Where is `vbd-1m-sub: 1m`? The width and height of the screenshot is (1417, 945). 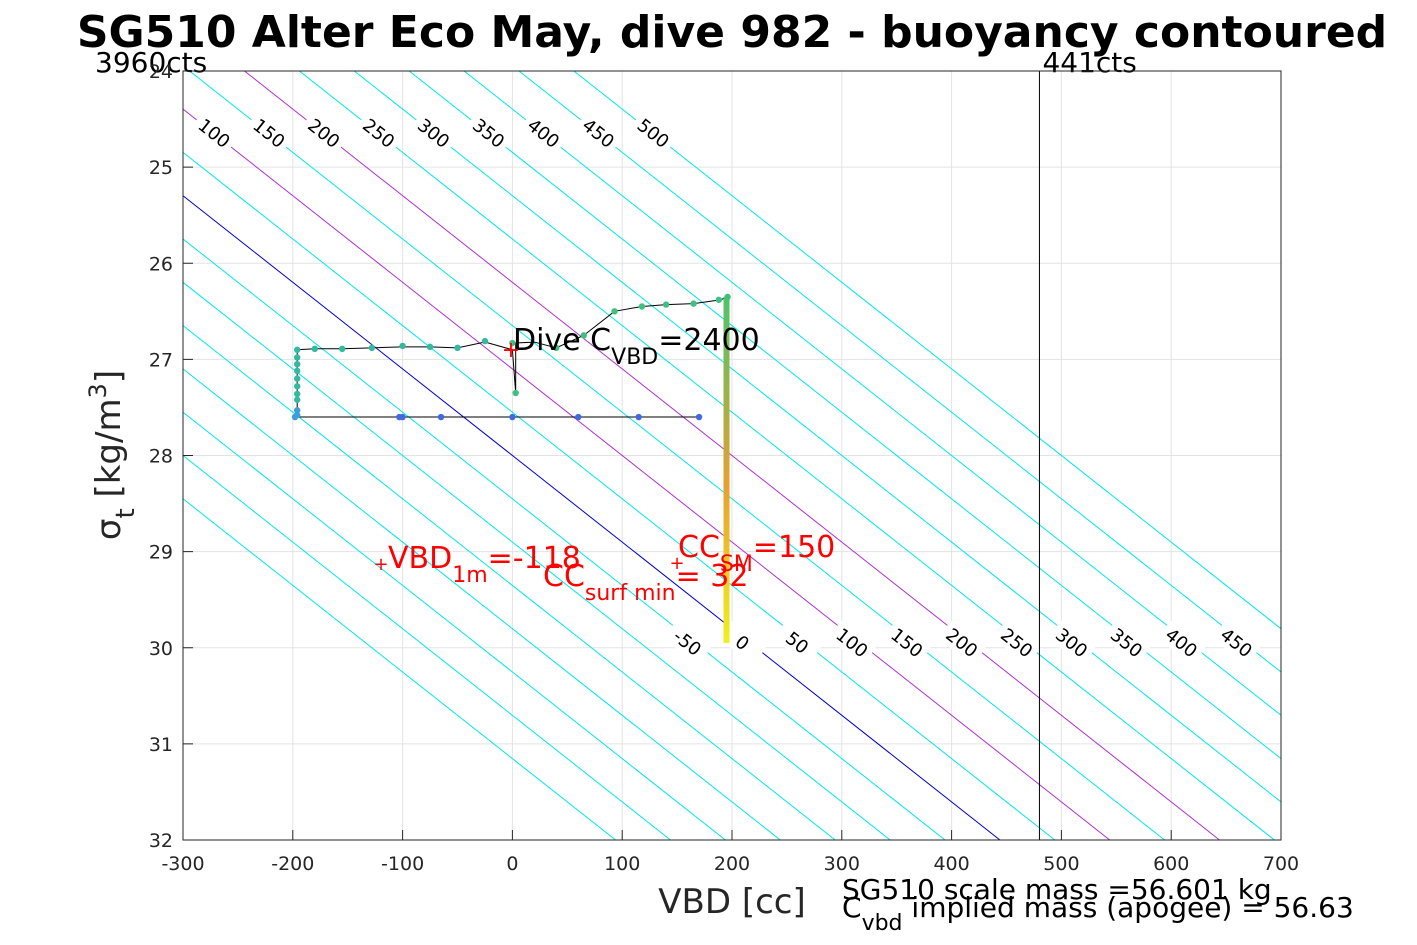
vbd-1m-sub: 1m is located at coordinates (469, 575).